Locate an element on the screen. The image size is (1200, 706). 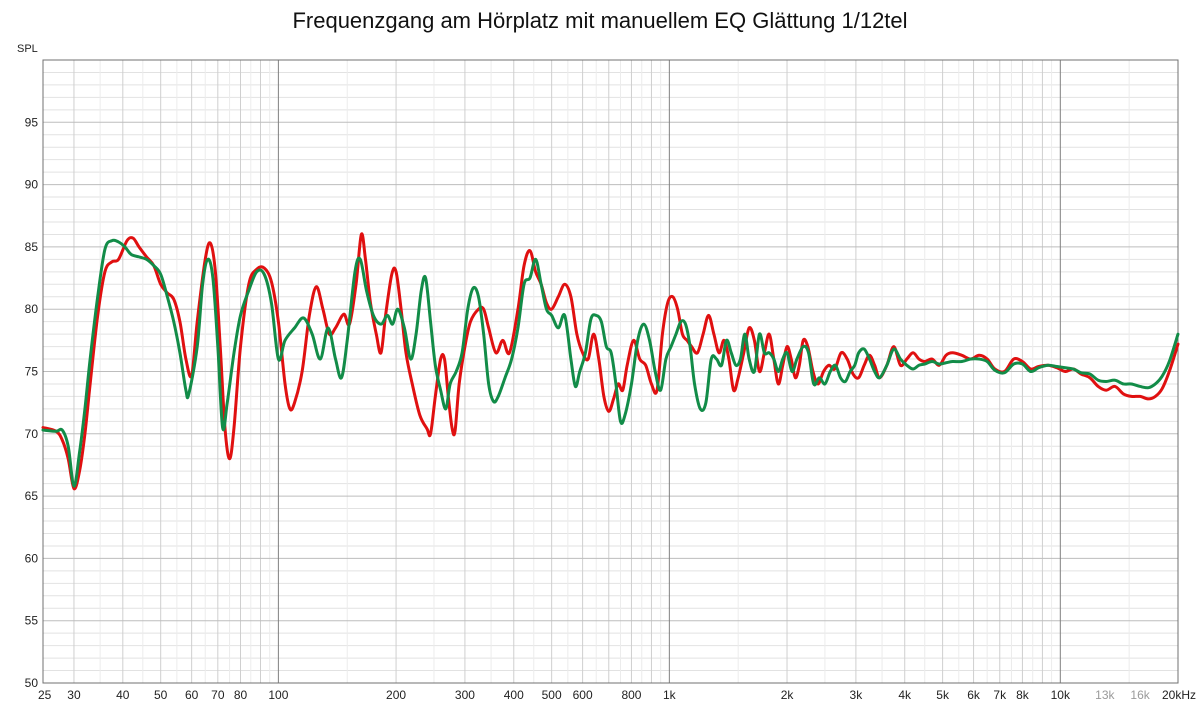
x-tick-label: 600 is located at coordinates (583, 695).